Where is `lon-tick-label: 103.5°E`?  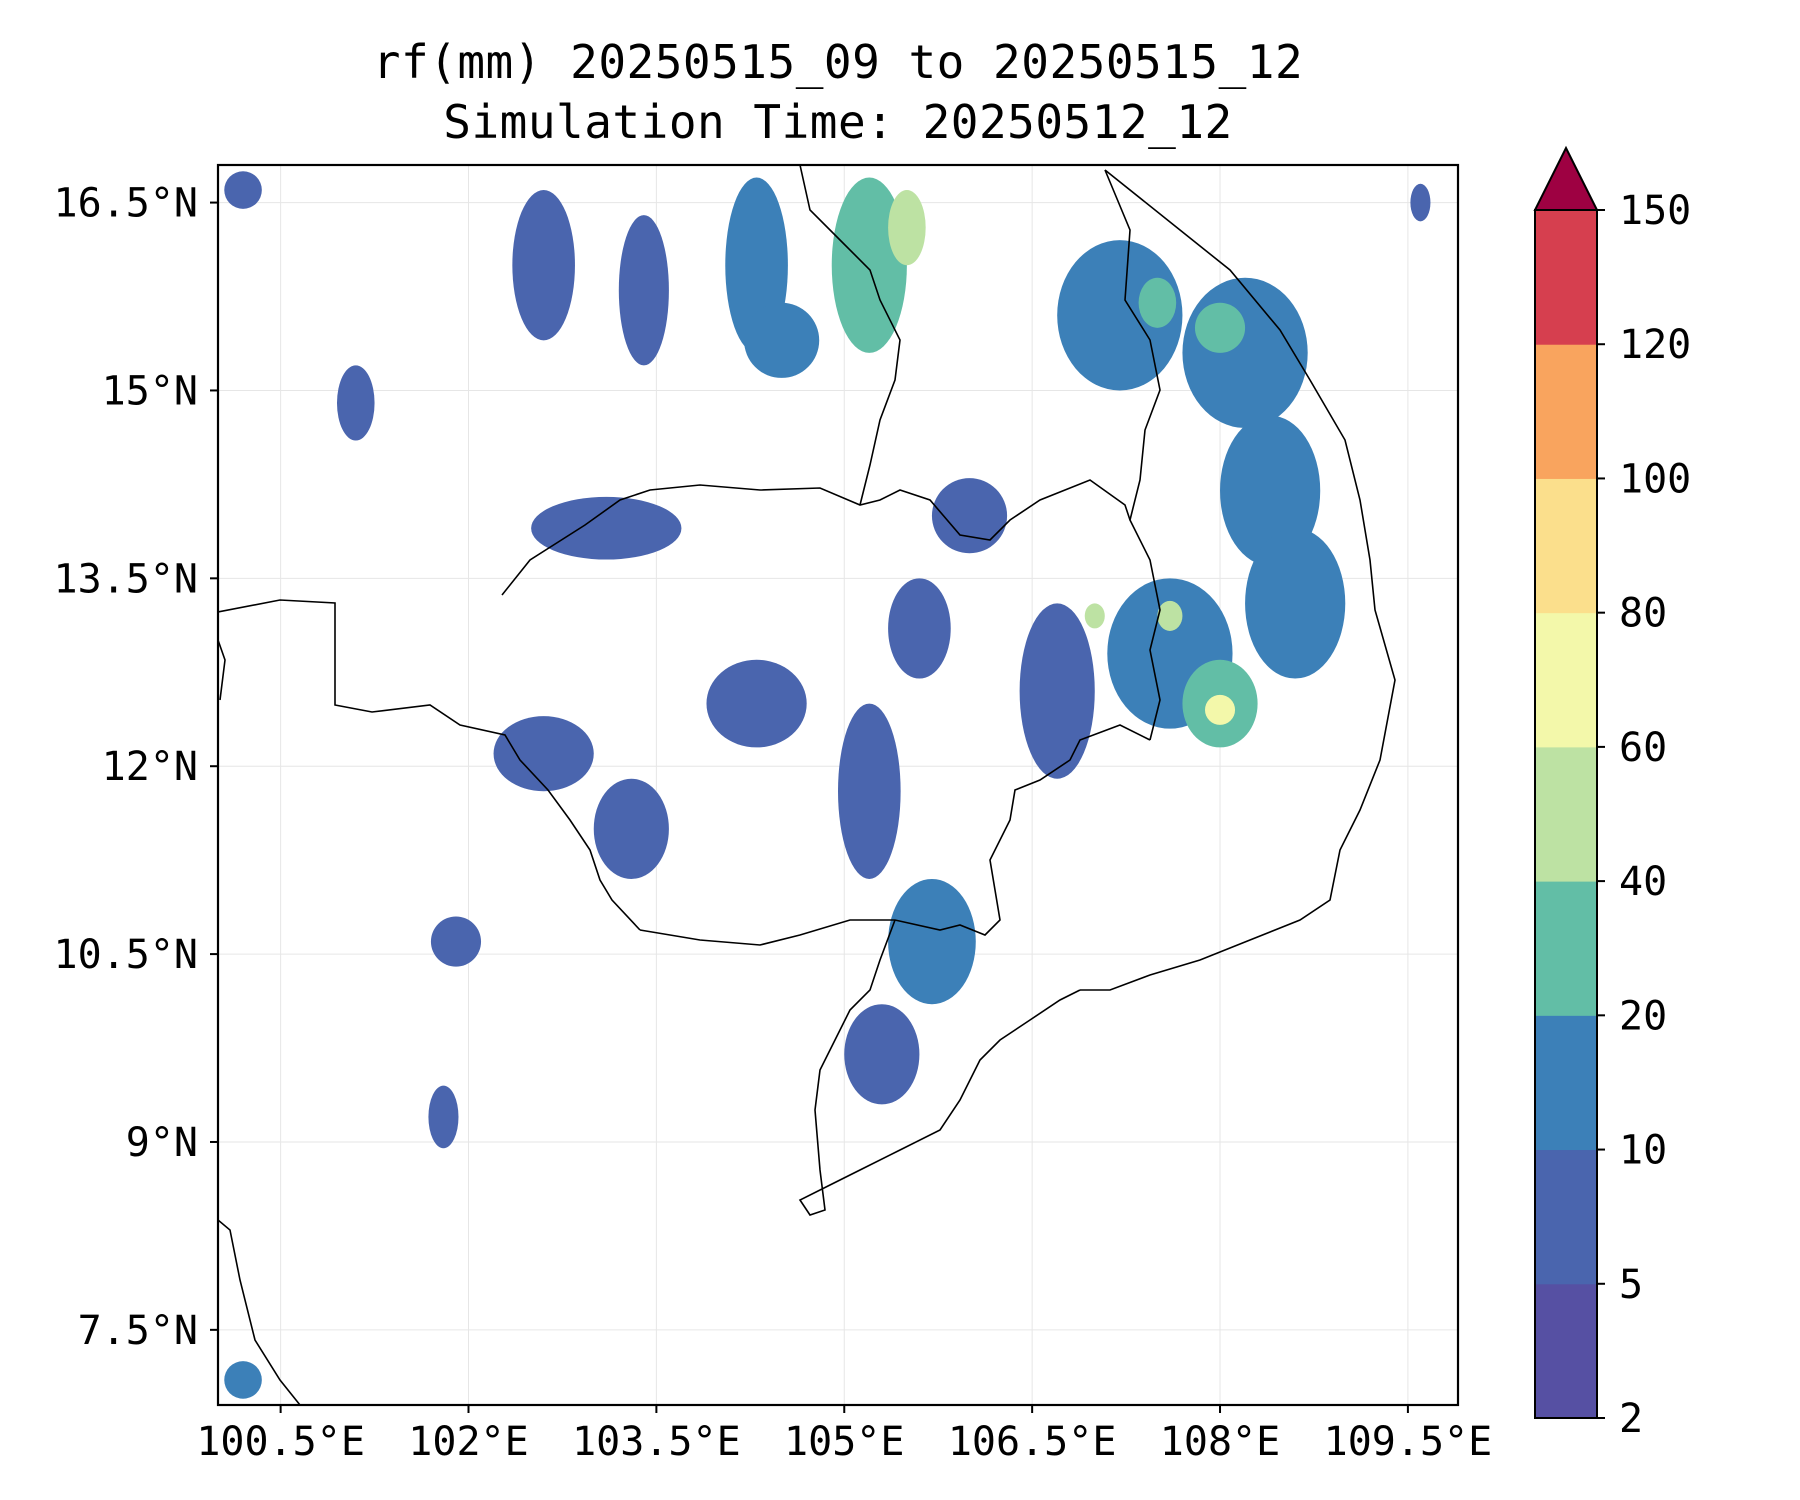 lon-tick-label: 103.5°E is located at coordinates (656, 1442).